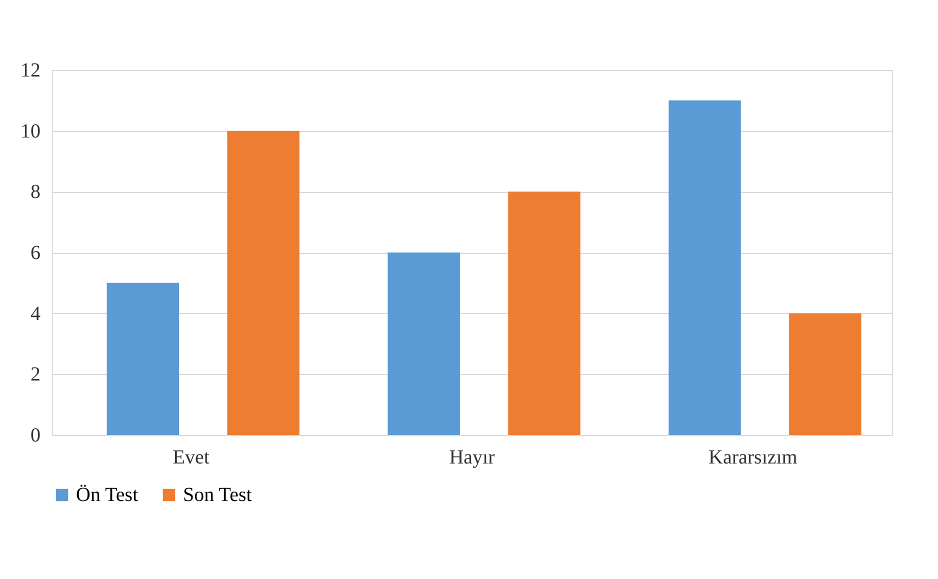  I want to click on legend-label: Ön Test, so click(107, 495).